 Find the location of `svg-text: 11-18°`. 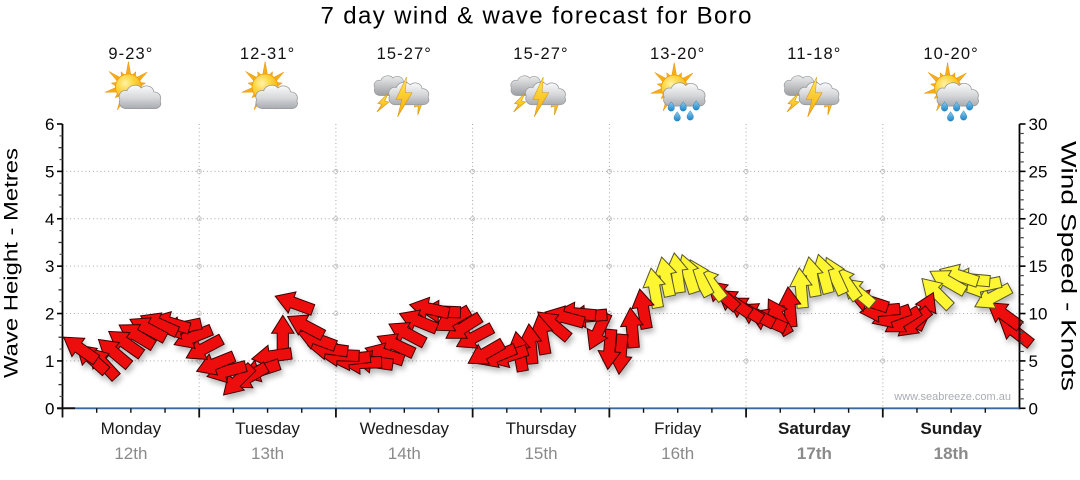

svg-text: 11-18° is located at coordinates (814, 54).